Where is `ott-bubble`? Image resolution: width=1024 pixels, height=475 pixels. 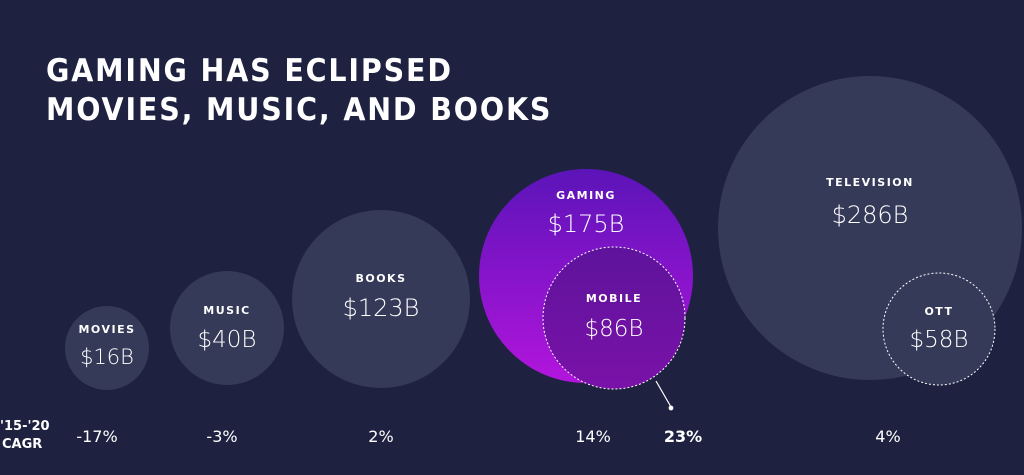
ott-bubble is located at coordinates (939, 329).